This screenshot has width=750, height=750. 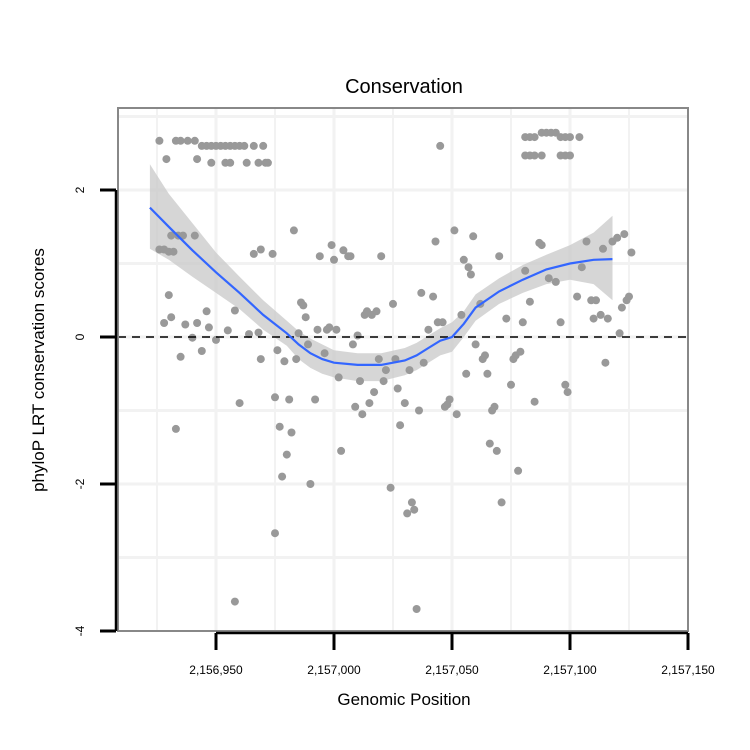 I want to click on smooth-line-layer, so click(x=381, y=286).